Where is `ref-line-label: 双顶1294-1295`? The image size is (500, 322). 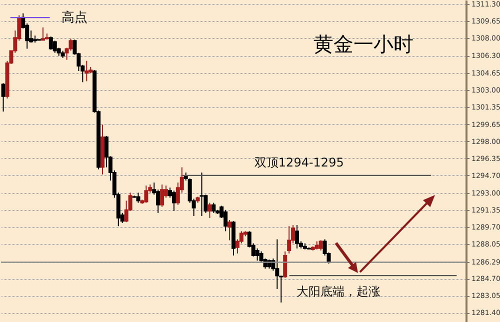
ref-line-label: 双顶1294-1295 is located at coordinates (299, 162).